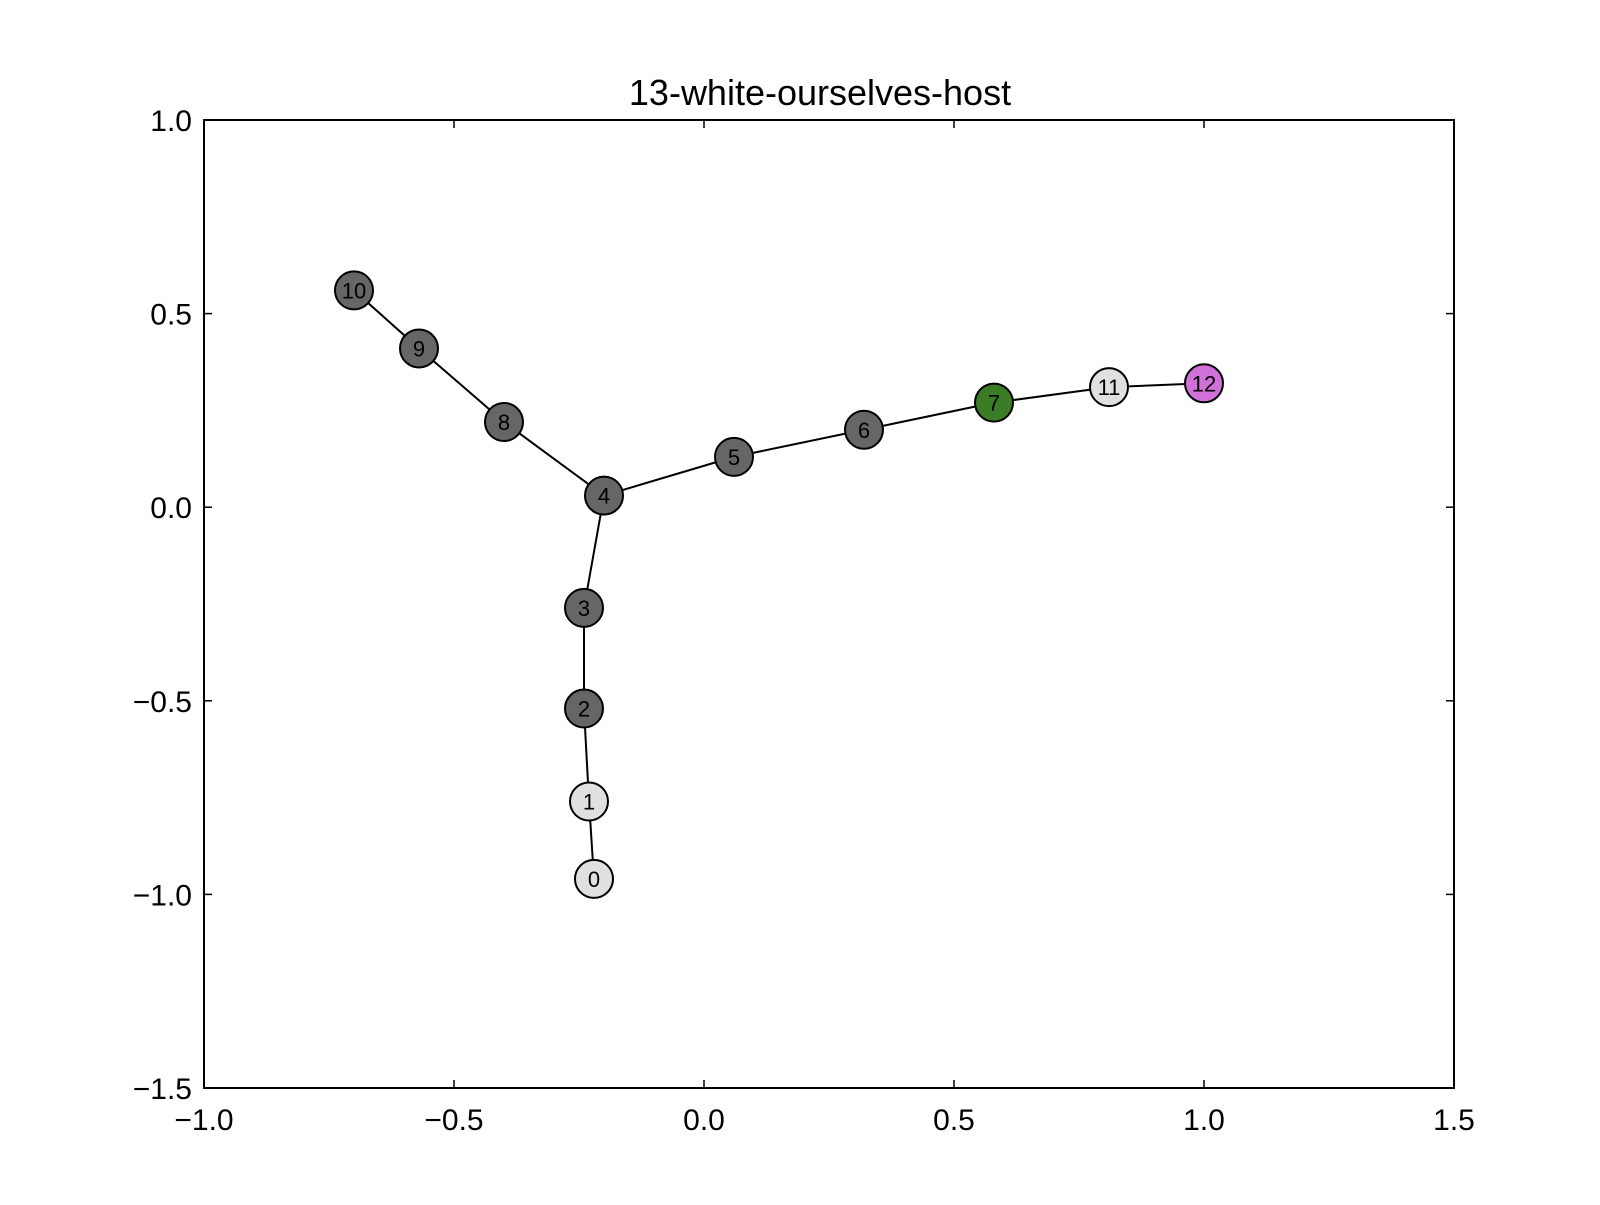 The height and width of the screenshot is (1205, 1600). I want to click on node-10: 10, so click(354, 290).